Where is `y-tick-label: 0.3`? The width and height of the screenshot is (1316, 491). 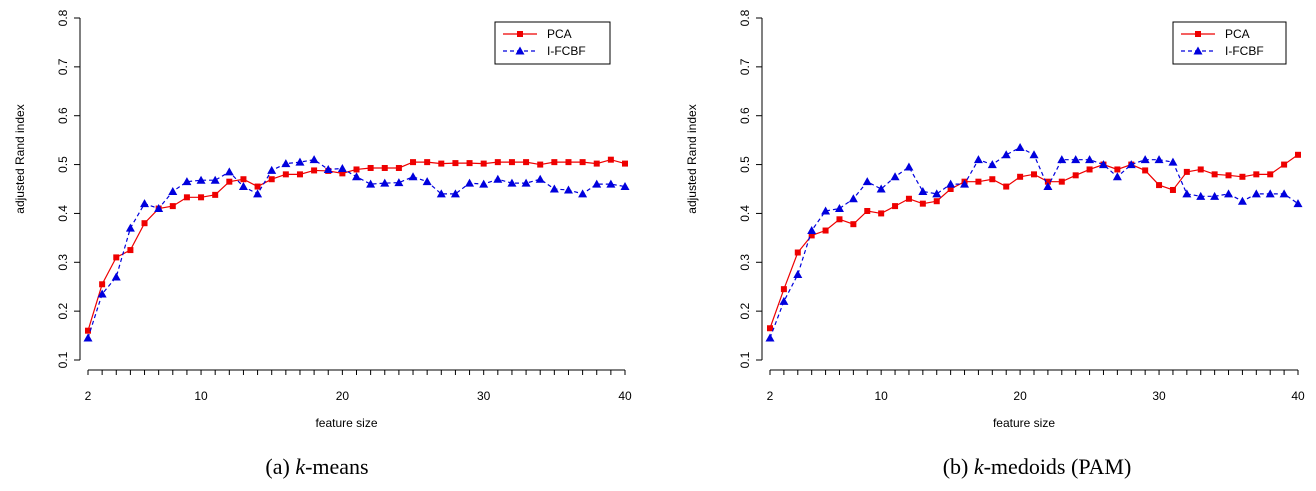
y-tick-label: 0.3 is located at coordinates (63, 262).